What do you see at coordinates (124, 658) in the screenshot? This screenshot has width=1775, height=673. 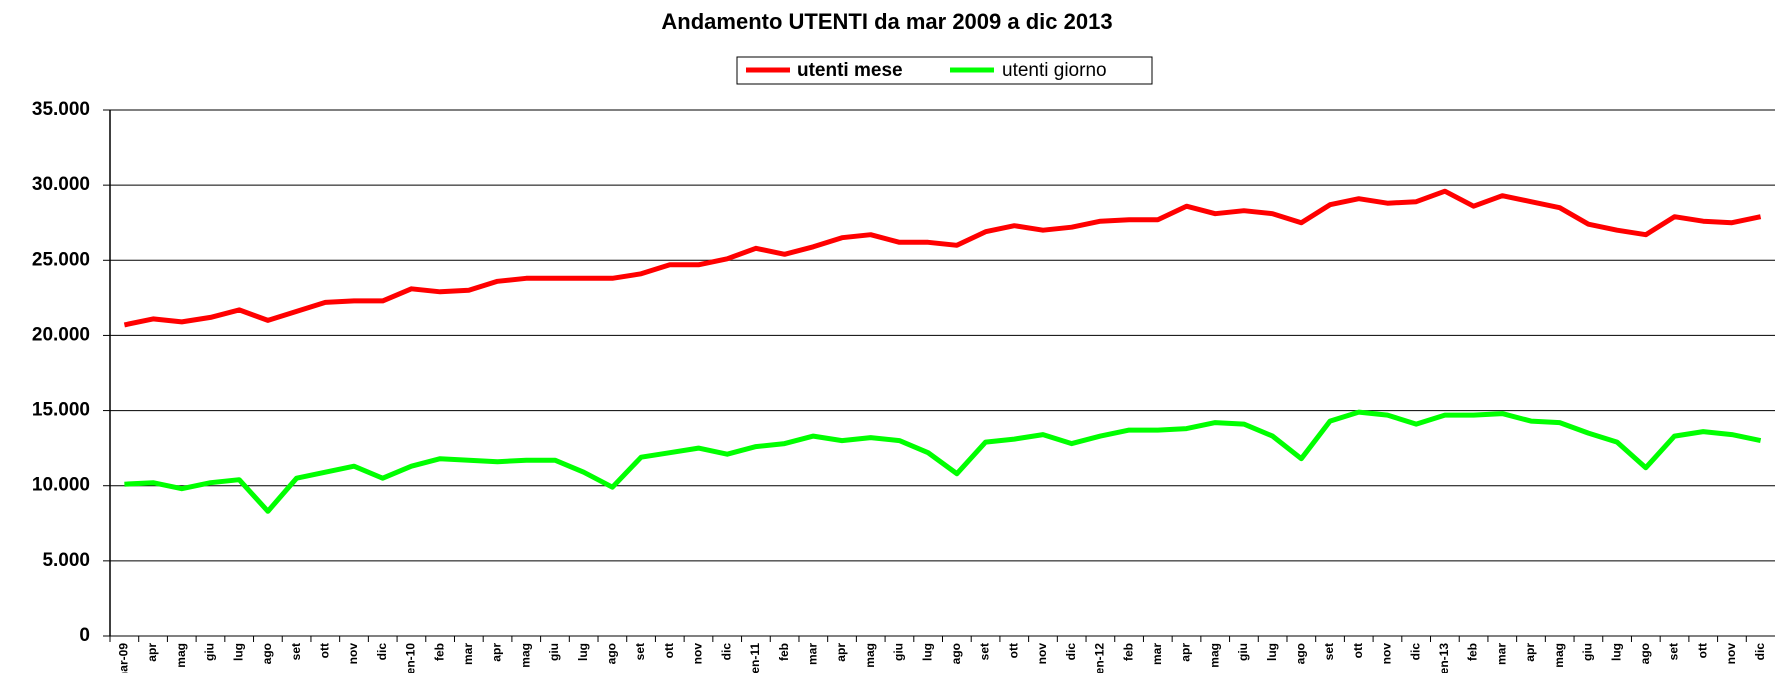 I see `x-tick-label: mar-09` at bounding box center [124, 658].